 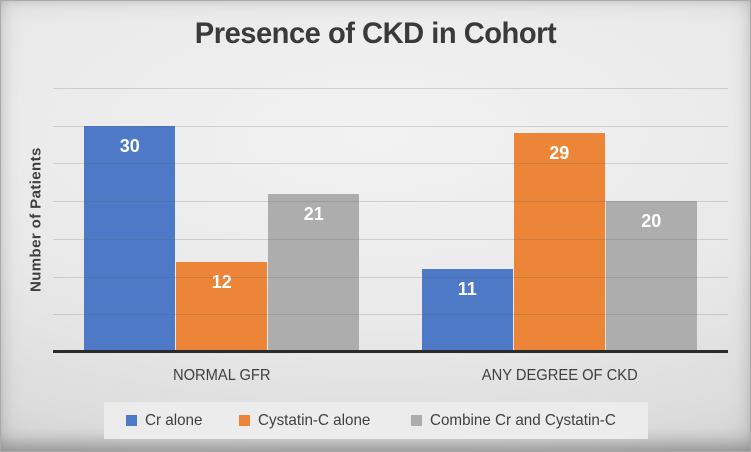 I want to click on x-axis-labels: NORMAL GFR ANY DEGREE OF CKD, so click(x=390, y=376).